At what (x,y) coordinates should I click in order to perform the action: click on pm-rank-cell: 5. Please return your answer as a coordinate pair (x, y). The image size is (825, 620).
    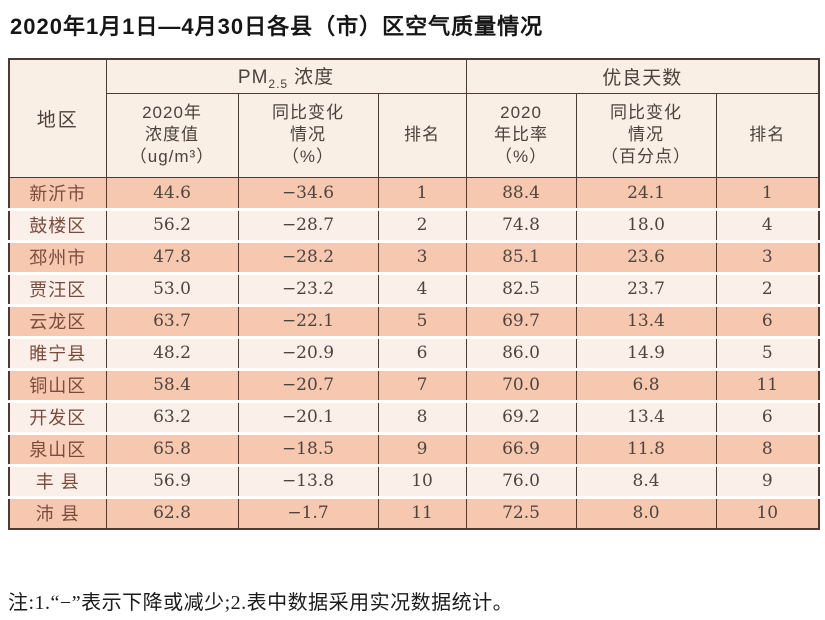
    Looking at the image, I should click on (422, 320).